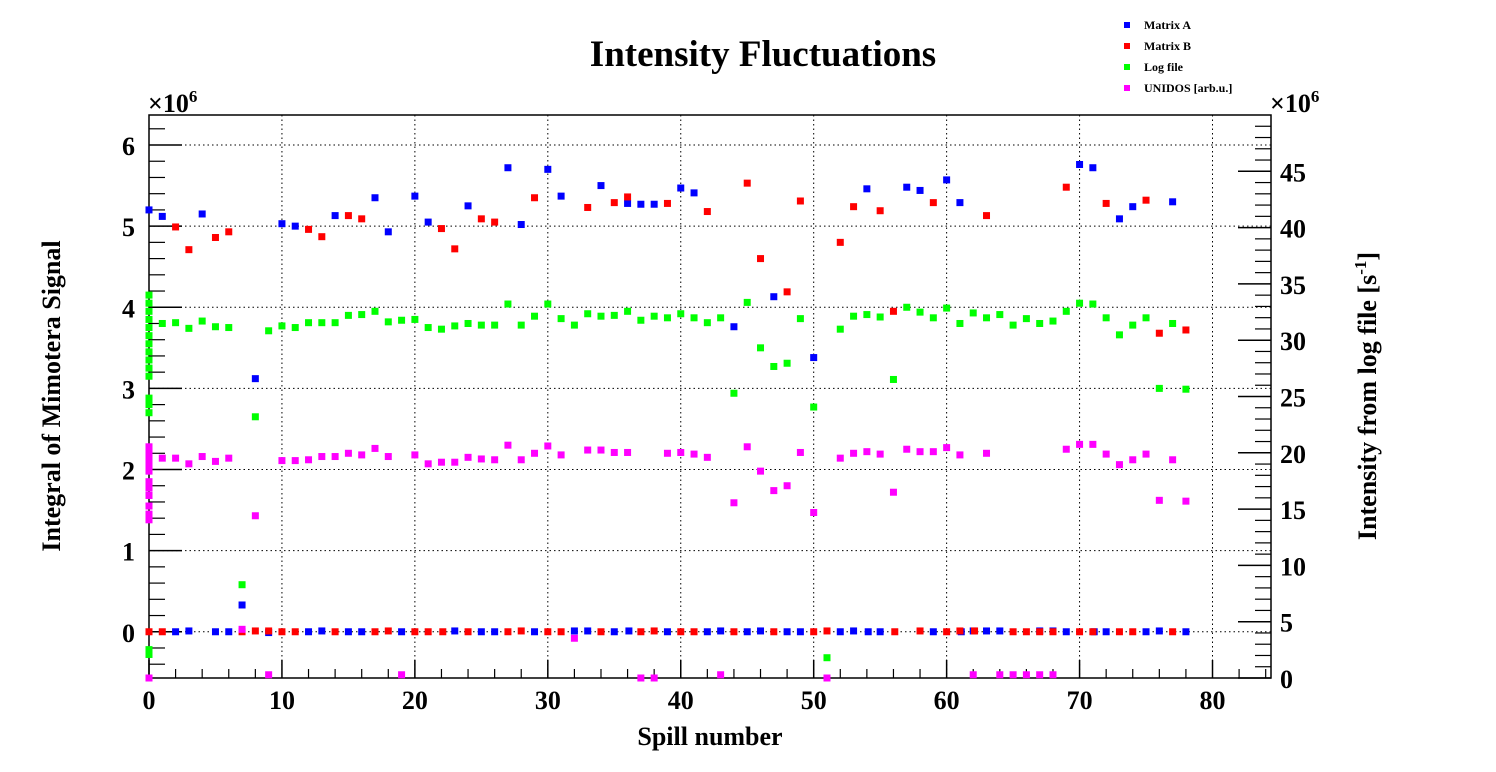 The image size is (1496, 772). Describe the element at coordinates (415, 700) in the screenshot. I see `x-tick-label: 20` at that location.